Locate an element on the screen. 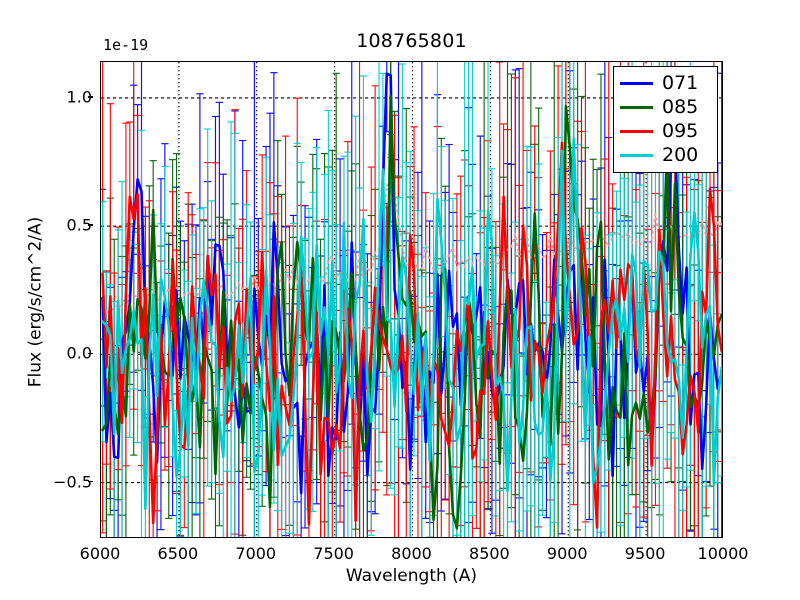 This screenshot has width=800, height=600. legend: 071 085 095 200 is located at coordinates (665, 119).